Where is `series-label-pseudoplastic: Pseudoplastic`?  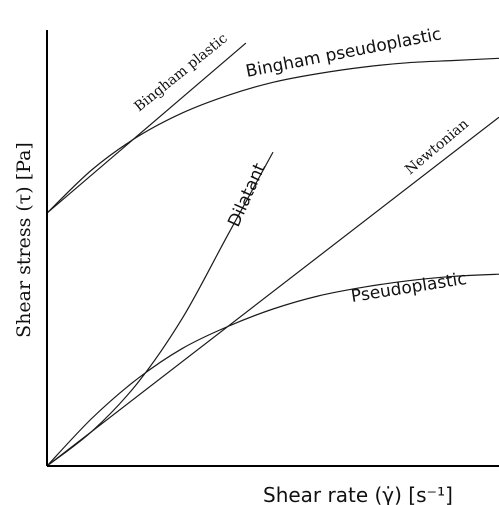
series-label-pseudoplastic: Pseudoplastic is located at coordinates (409, 288).